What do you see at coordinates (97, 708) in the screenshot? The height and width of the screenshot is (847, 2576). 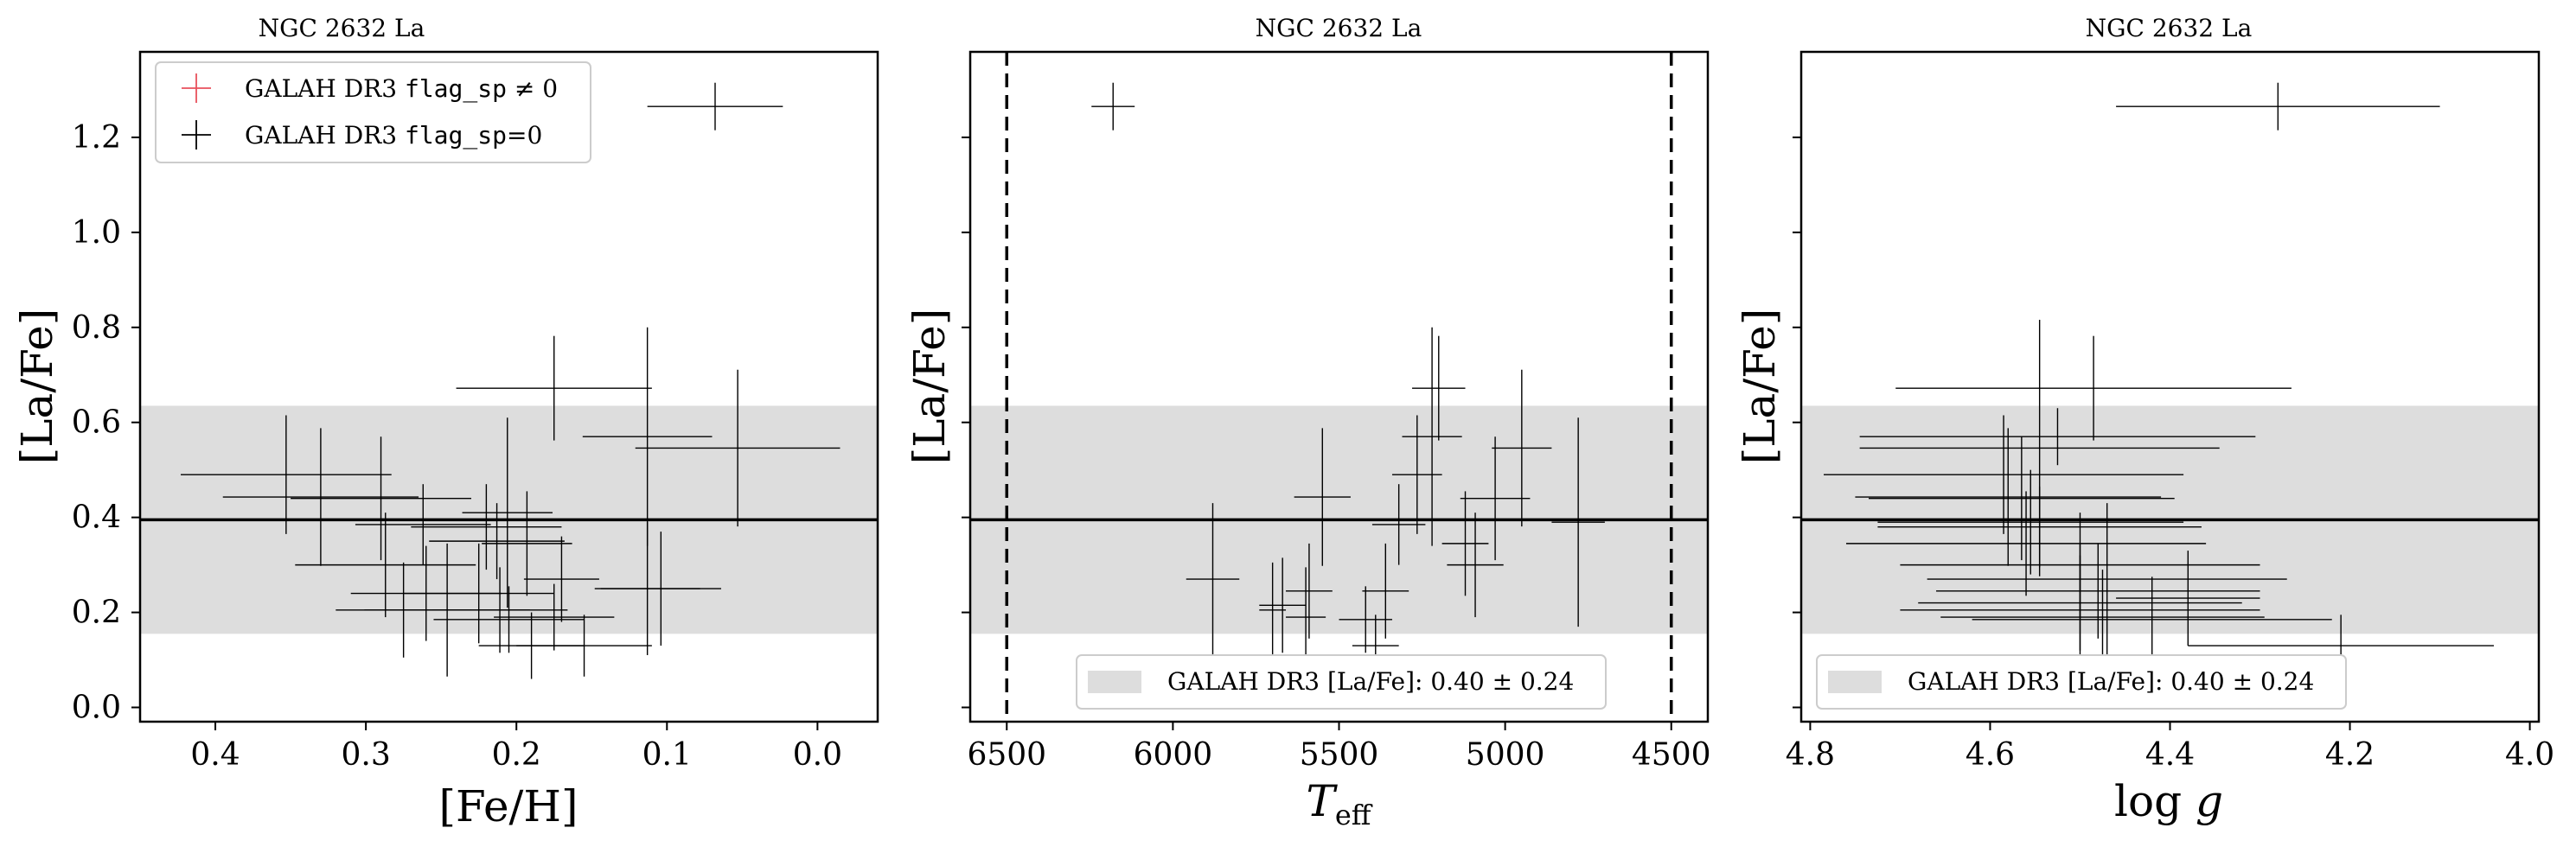 I see `y-tick-label: 0.0` at bounding box center [97, 708].